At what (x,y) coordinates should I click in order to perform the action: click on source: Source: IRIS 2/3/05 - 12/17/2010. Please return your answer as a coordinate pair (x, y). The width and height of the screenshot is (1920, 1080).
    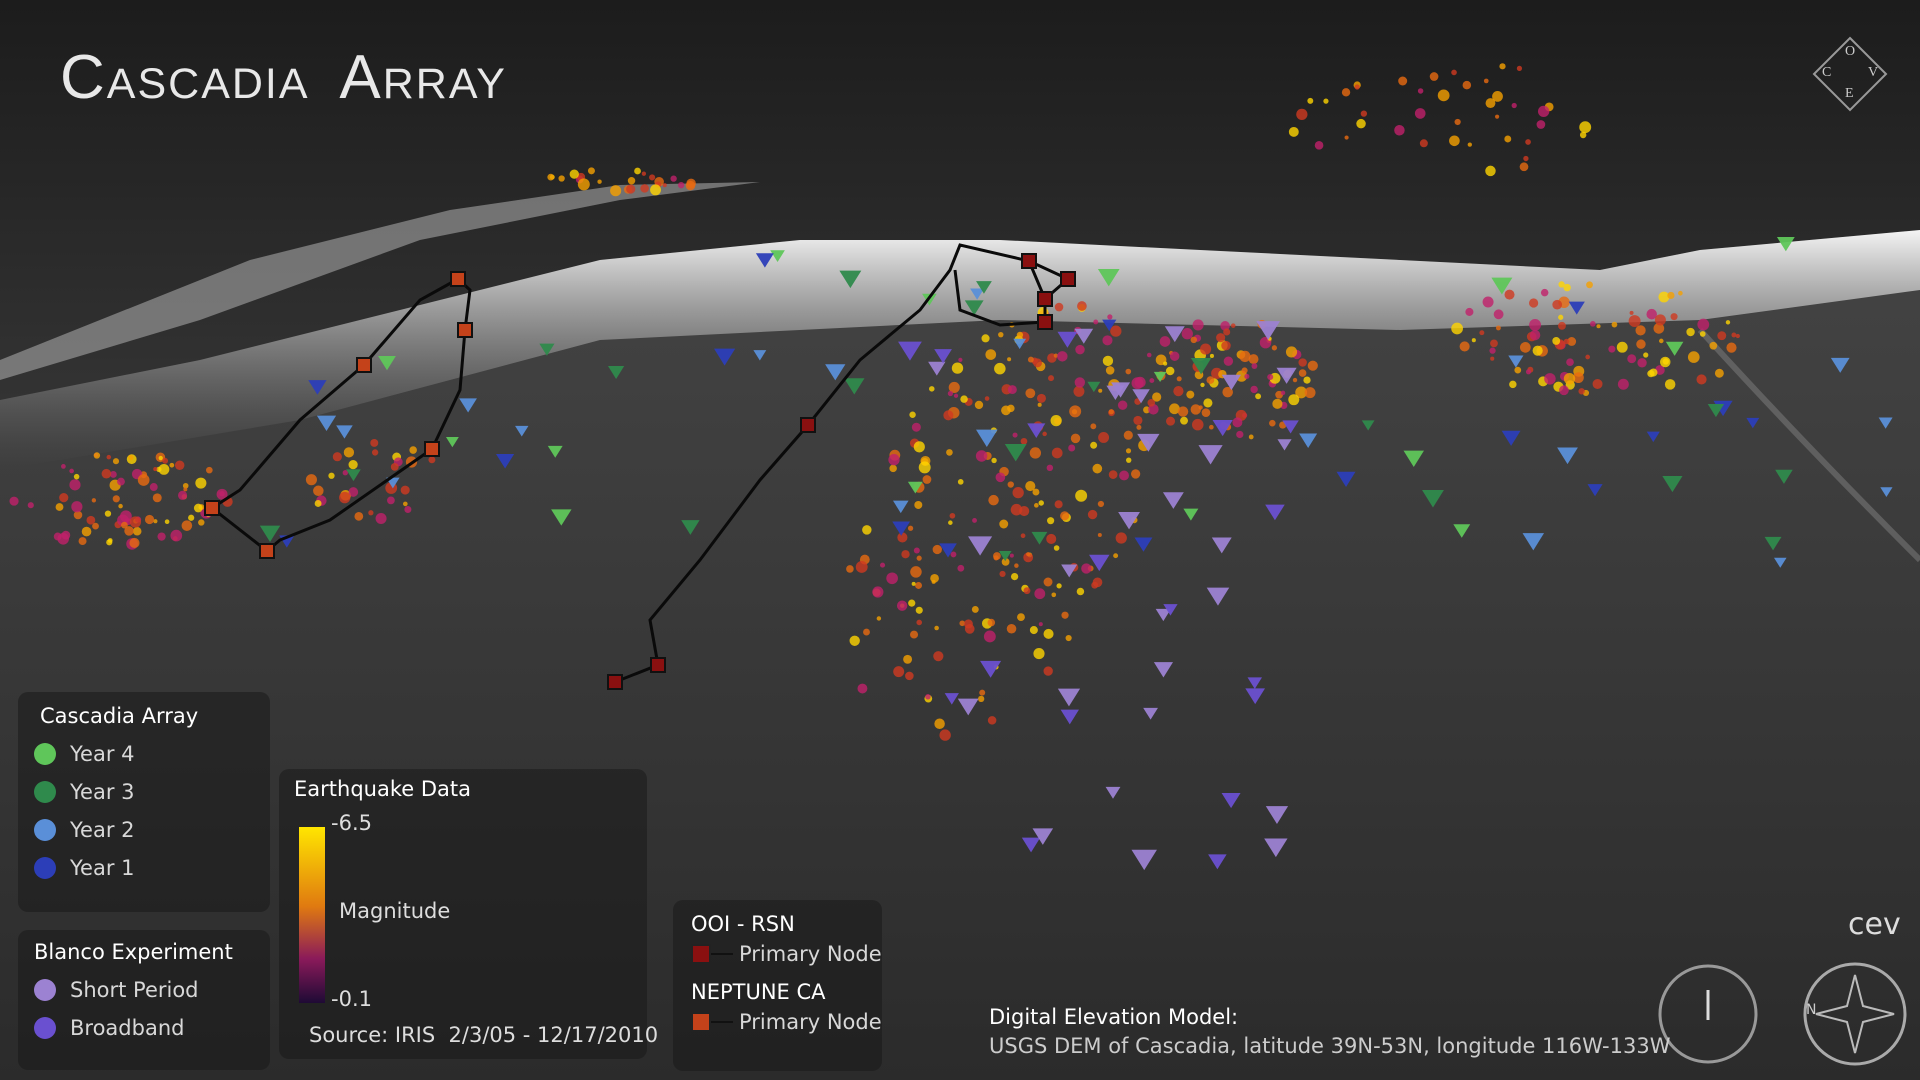
    Looking at the image, I should click on (484, 1035).